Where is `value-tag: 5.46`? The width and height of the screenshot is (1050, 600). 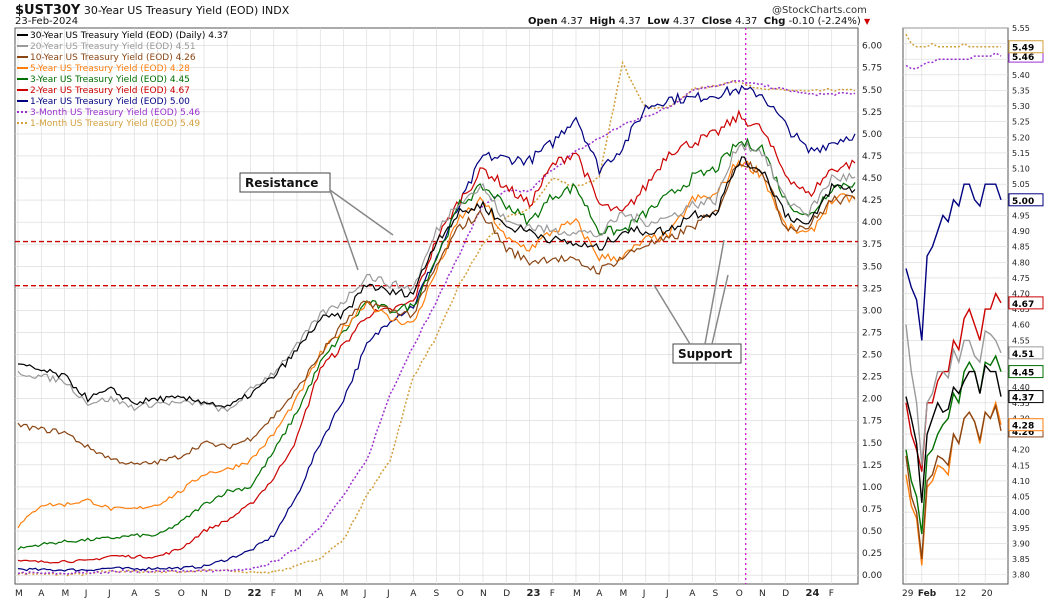 value-tag: 5.46 is located at coordinates (1023, 58).